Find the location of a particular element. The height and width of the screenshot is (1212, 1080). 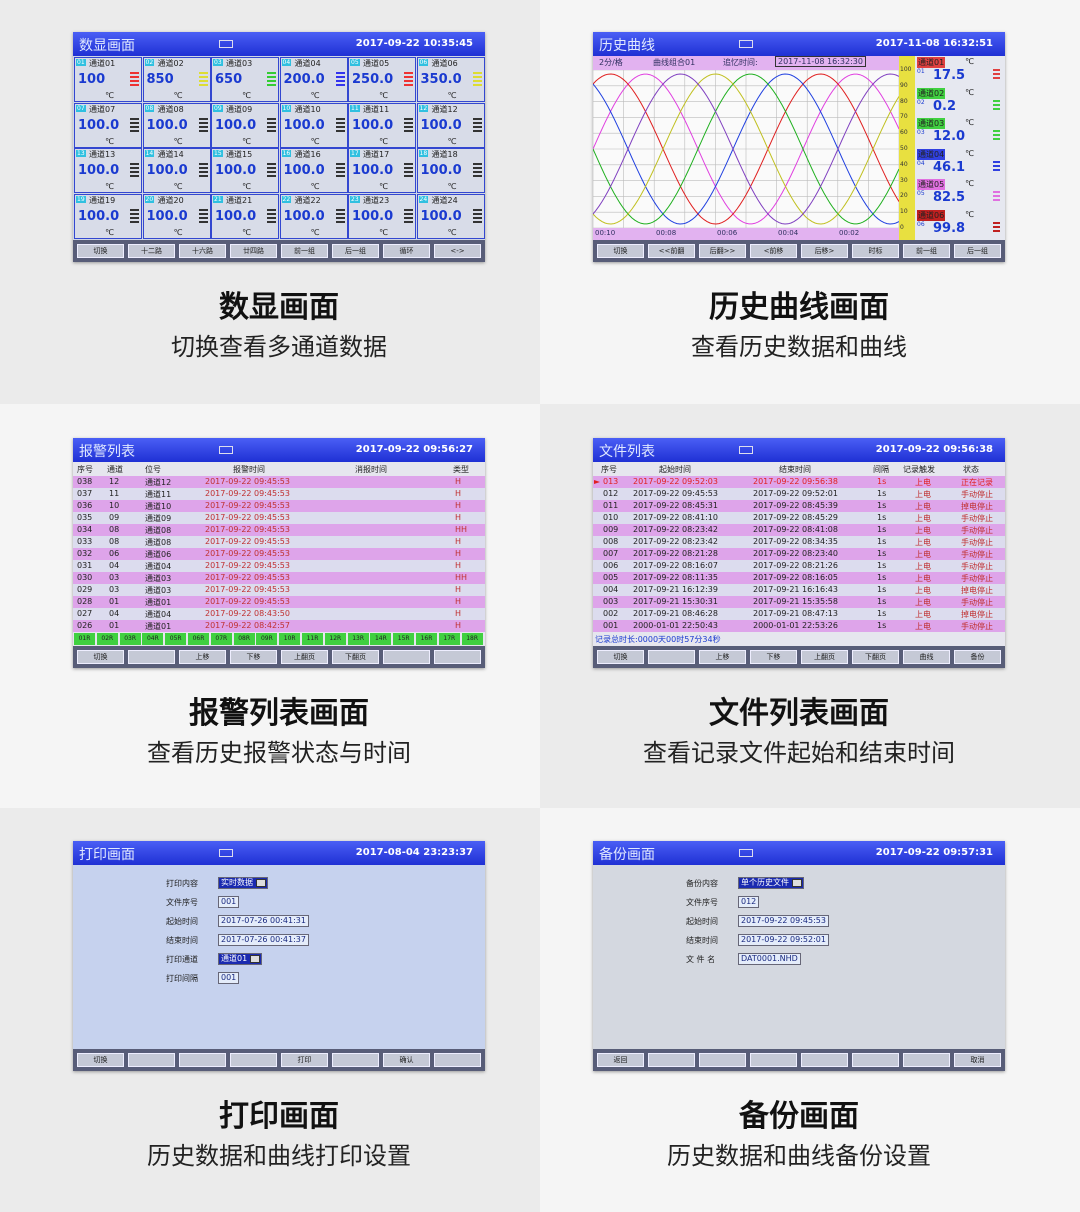

alarm-chip: 16R is located at coordinates (426, 639).